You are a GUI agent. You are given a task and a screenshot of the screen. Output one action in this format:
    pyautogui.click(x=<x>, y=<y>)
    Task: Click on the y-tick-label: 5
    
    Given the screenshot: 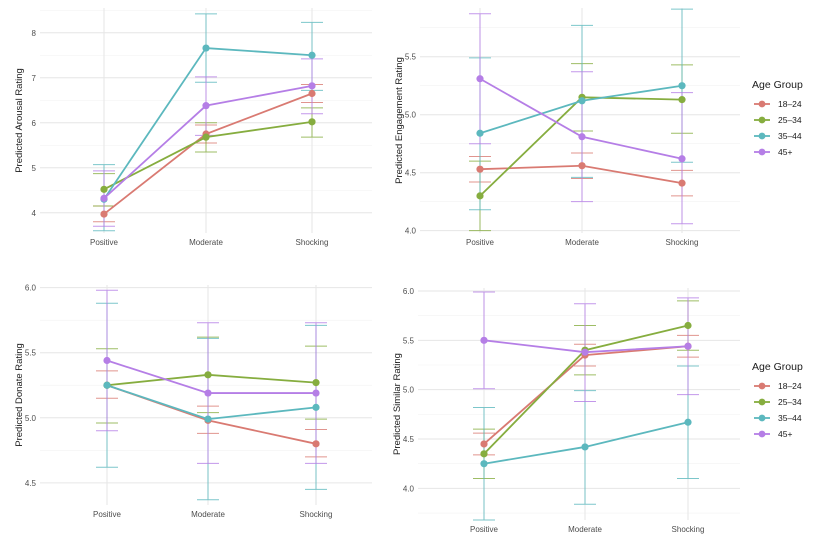 What is the action you would take?
    pyautogui.click(x=34, y=168)
    